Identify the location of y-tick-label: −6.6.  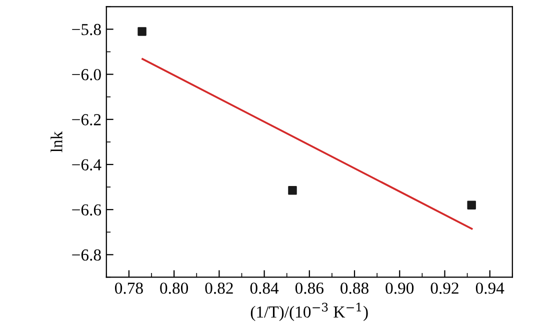
(87, 210).